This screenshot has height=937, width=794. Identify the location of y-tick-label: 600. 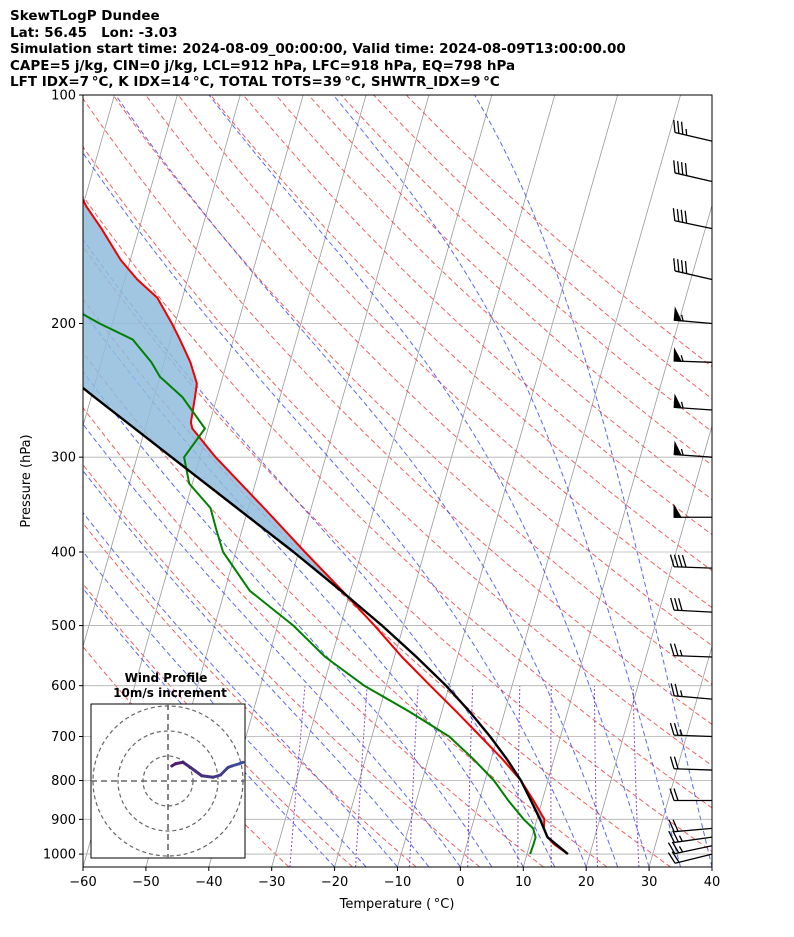
(63, 686).